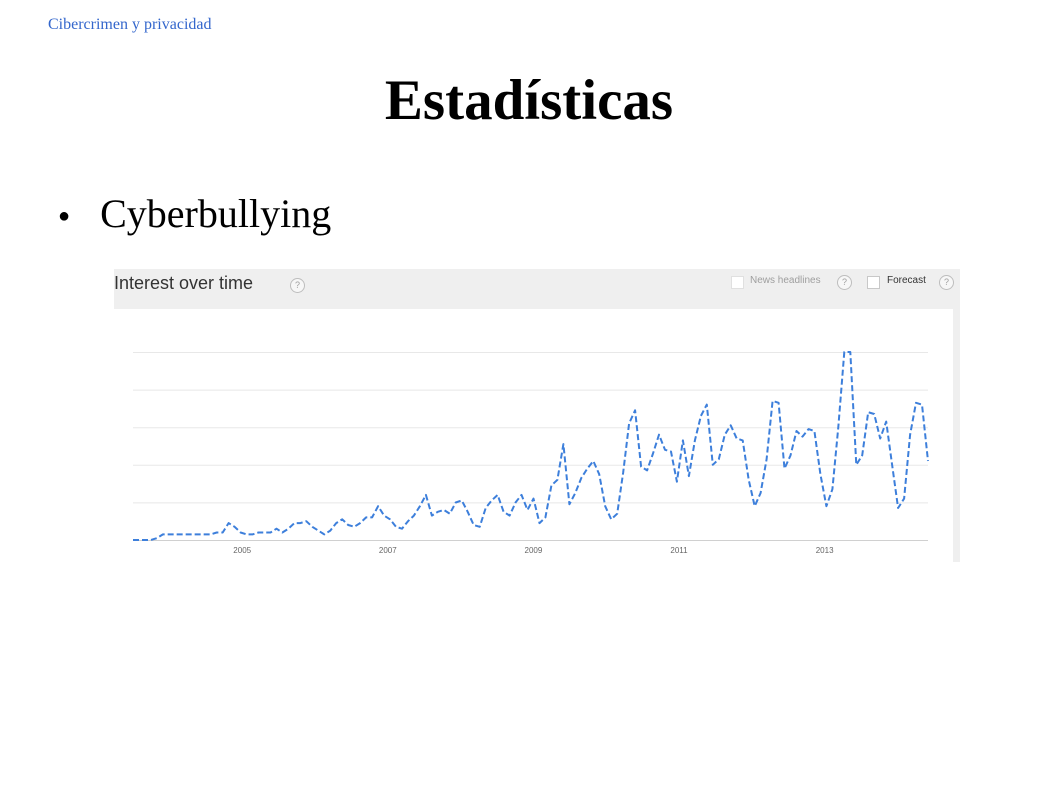 This screenshot has width=1058, height=793. What do you see at coordinates (130, 24) in the screenshot?
I see `header-link: Cibercrimen y privacidad` at bounding box center [130, 24].